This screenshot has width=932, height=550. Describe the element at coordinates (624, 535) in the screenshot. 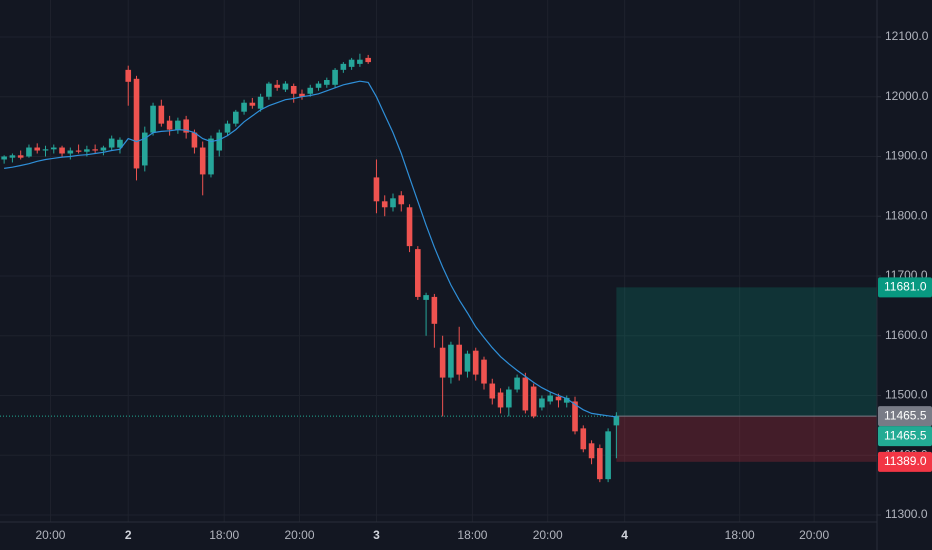

I see `x-tick-label: 4` at that location.